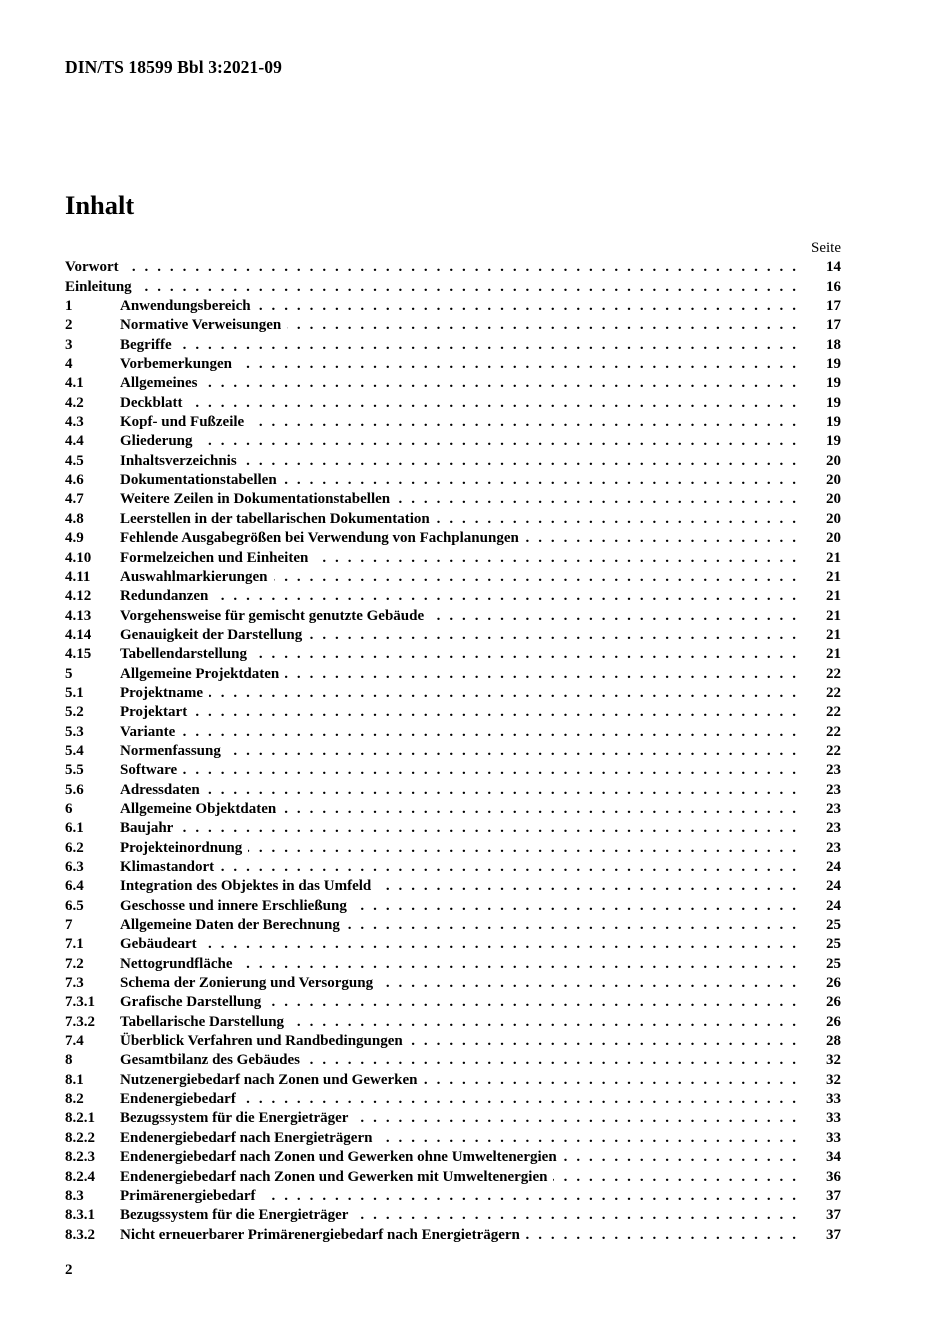 The width and height of the screenshot is (950, 1343). What do you see at coordinates (80, 1157) in the screenshot?
I see `toc-entry-number: 8.2.3` at bounding box center [80, 1157].